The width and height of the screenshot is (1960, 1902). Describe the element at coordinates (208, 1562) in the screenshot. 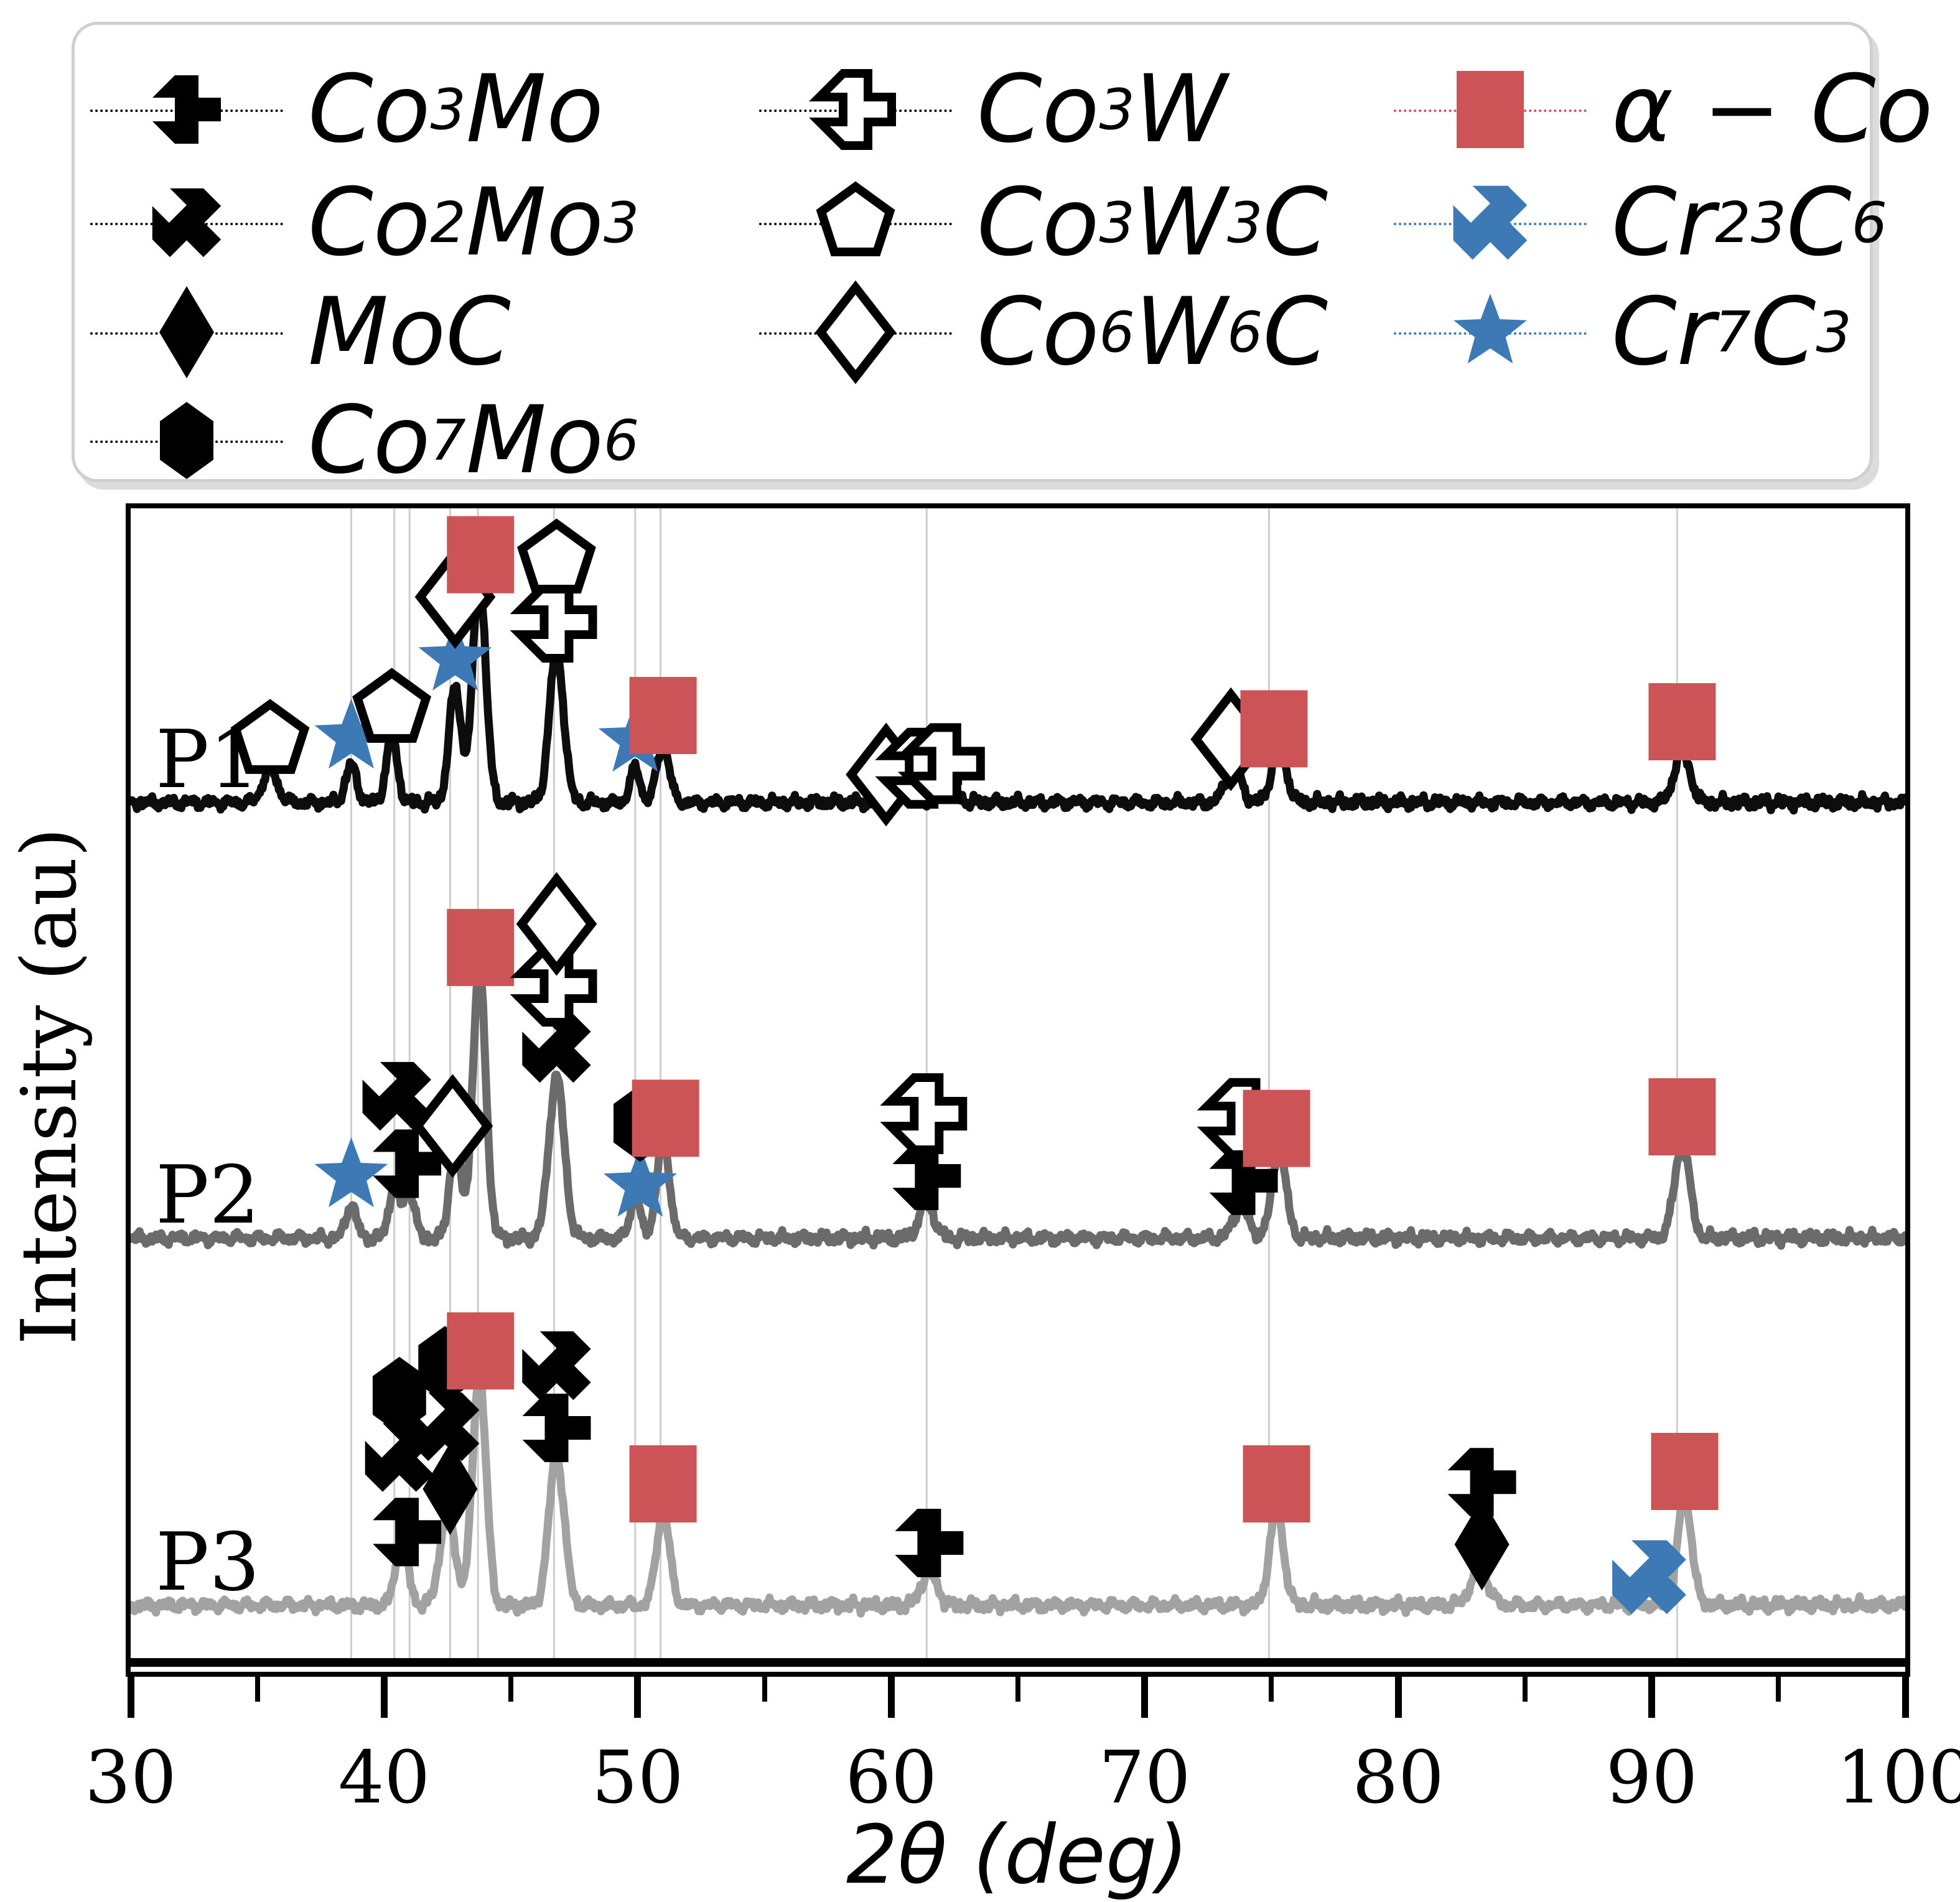

I see `trace-label-P3: P3` at that location.